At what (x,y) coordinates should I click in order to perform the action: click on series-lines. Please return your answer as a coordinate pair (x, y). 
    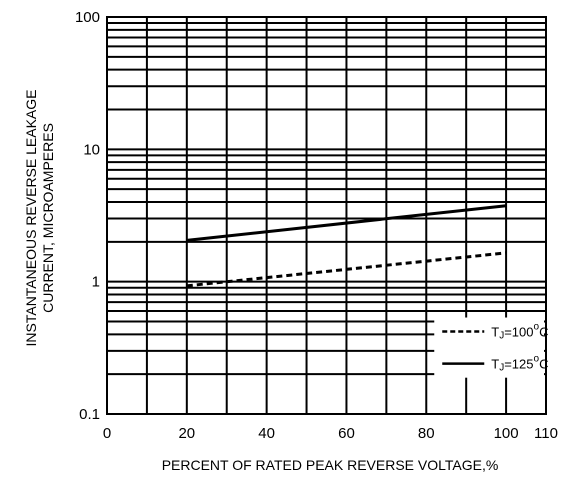
    Looking at the image, I should click on (346, 246).